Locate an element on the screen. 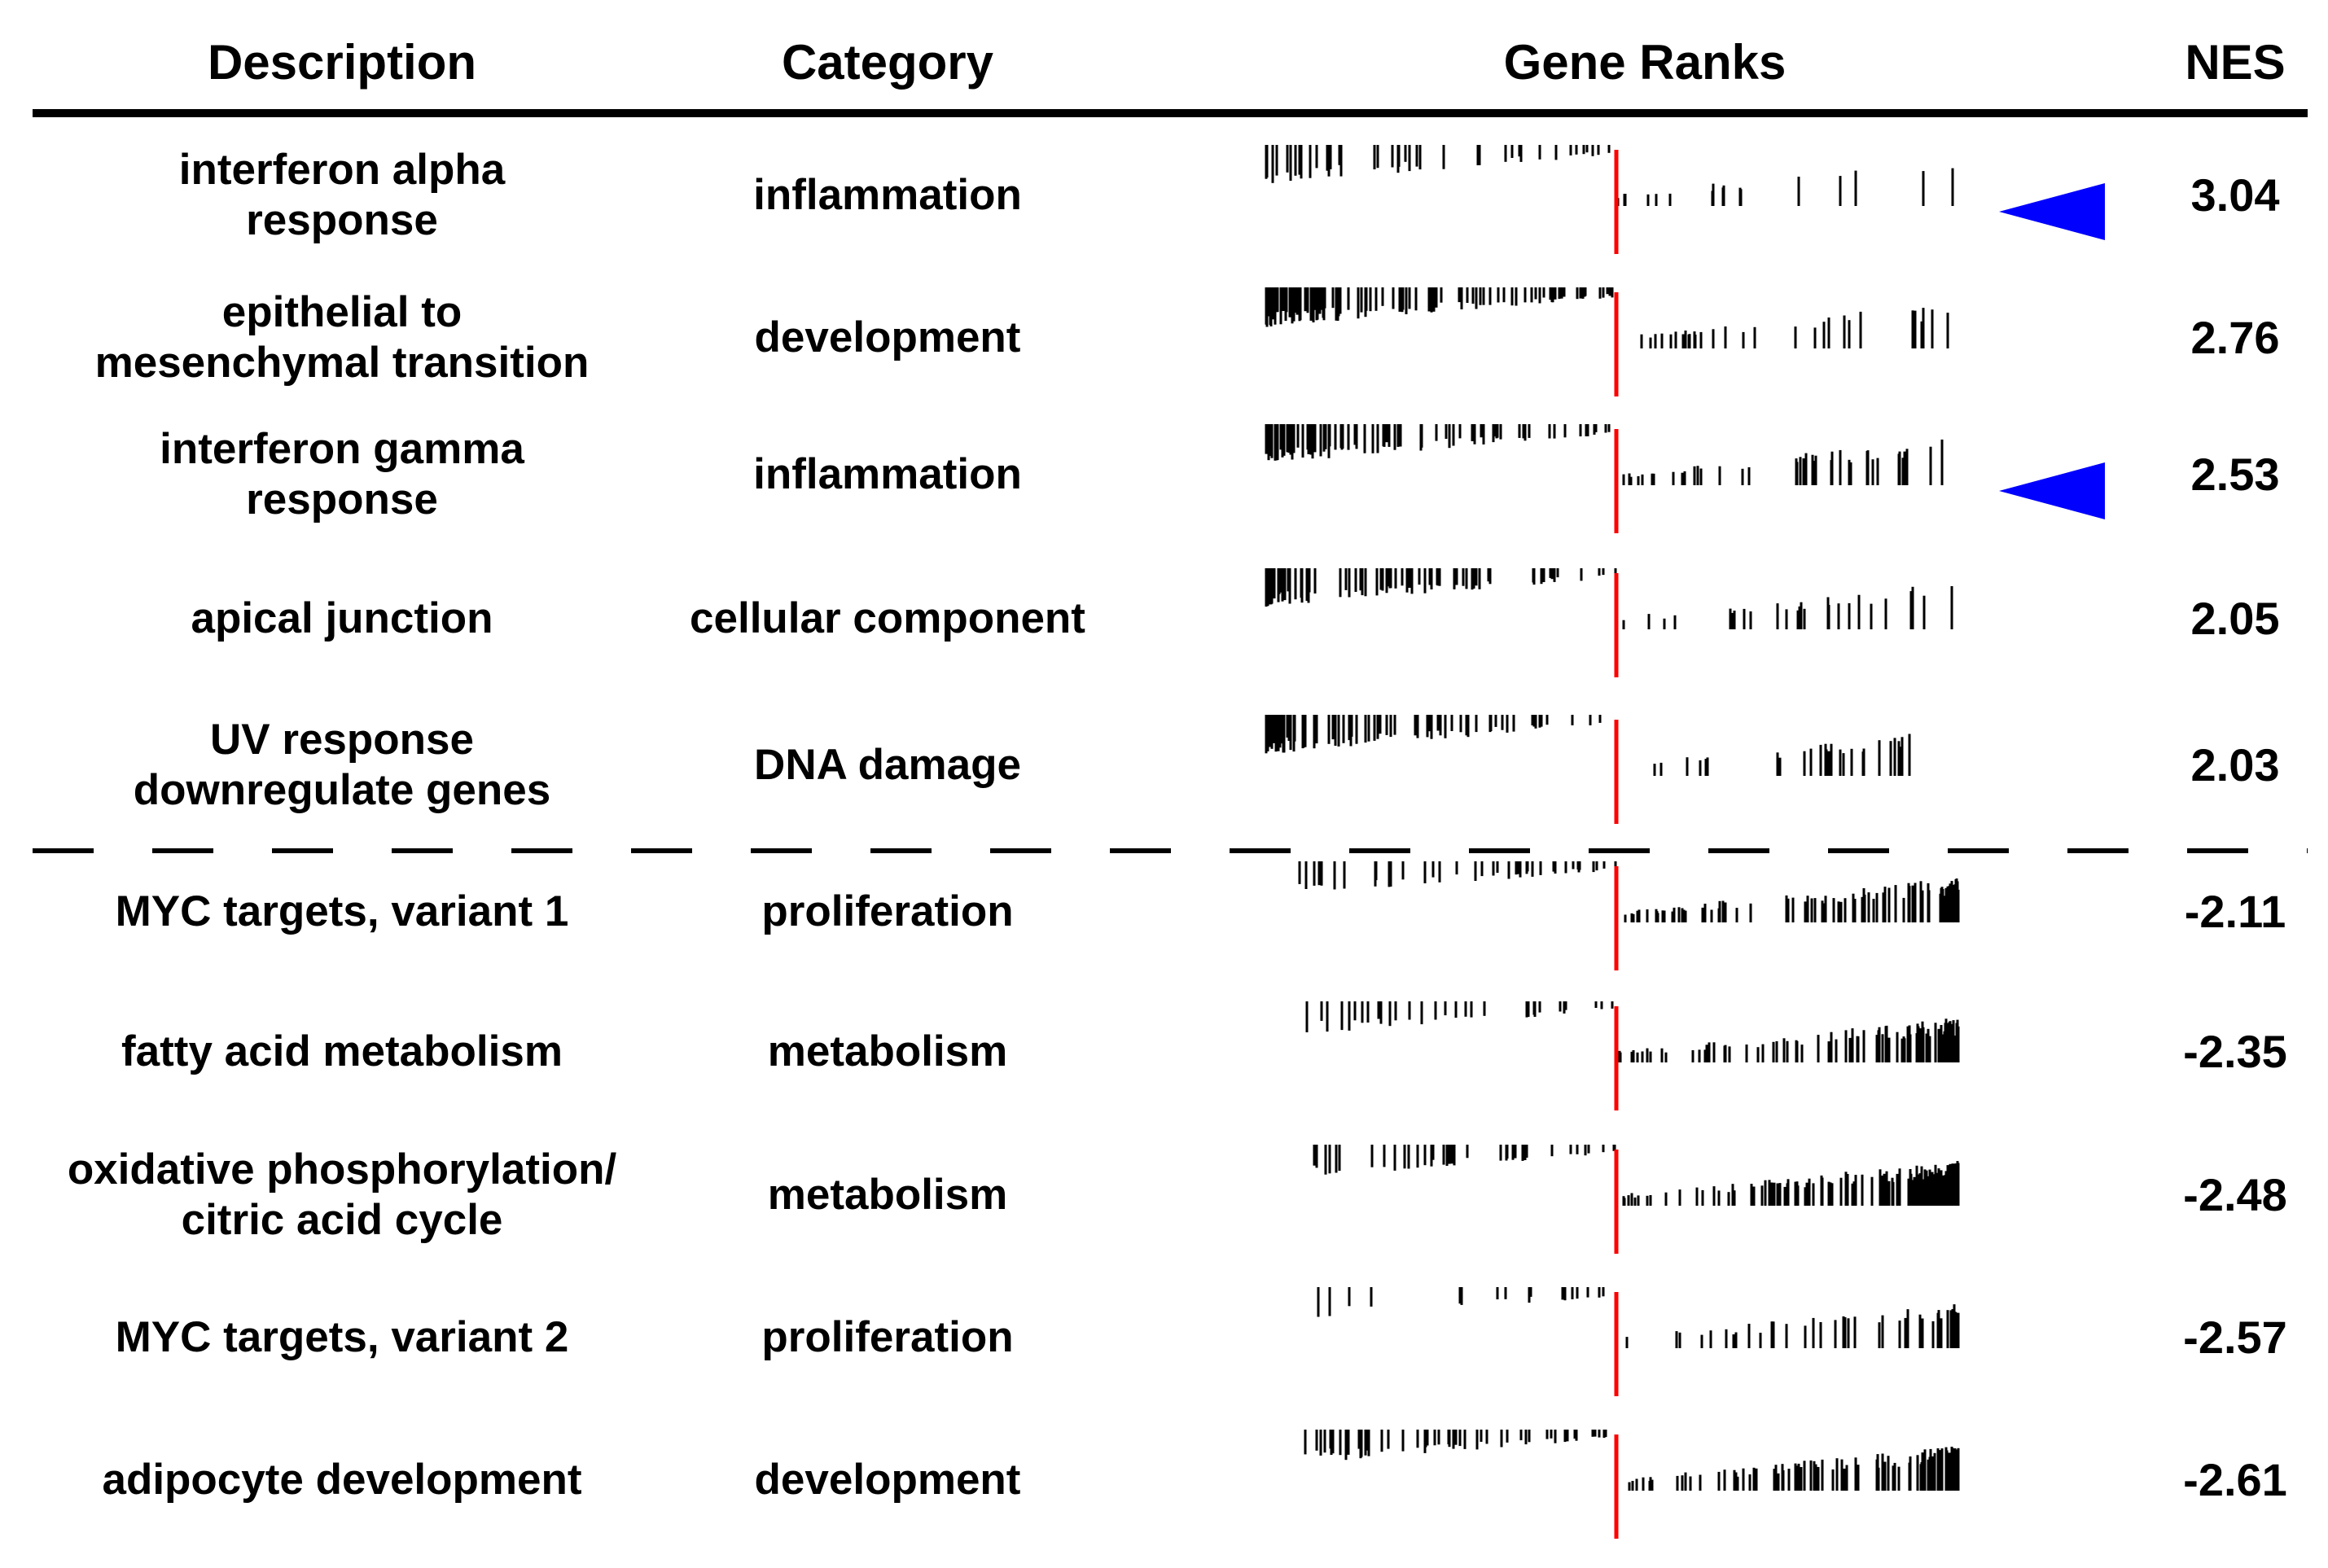  row-description: MYC targets, variant 2 is located at coordinates (342, 1338).